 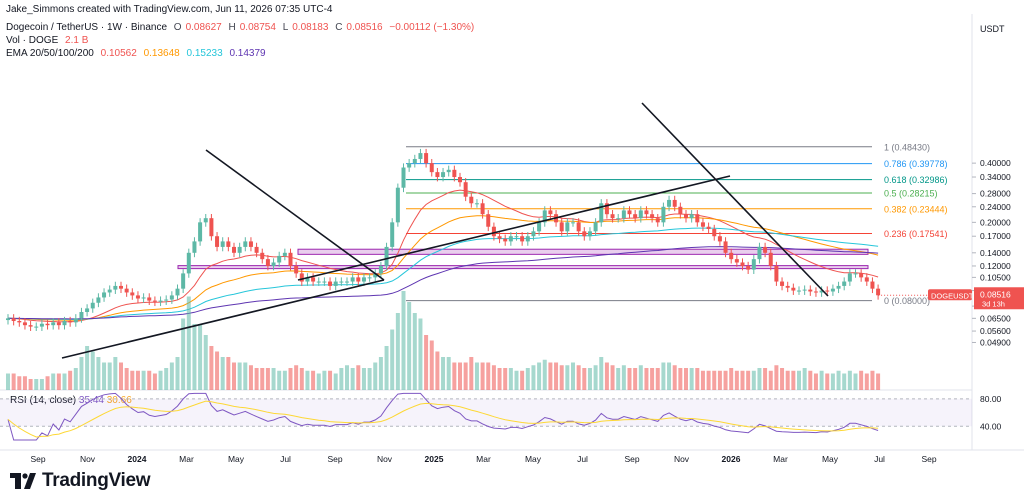 I want to click on price-tick-label: 0.05600, so click(x=995, y=331).